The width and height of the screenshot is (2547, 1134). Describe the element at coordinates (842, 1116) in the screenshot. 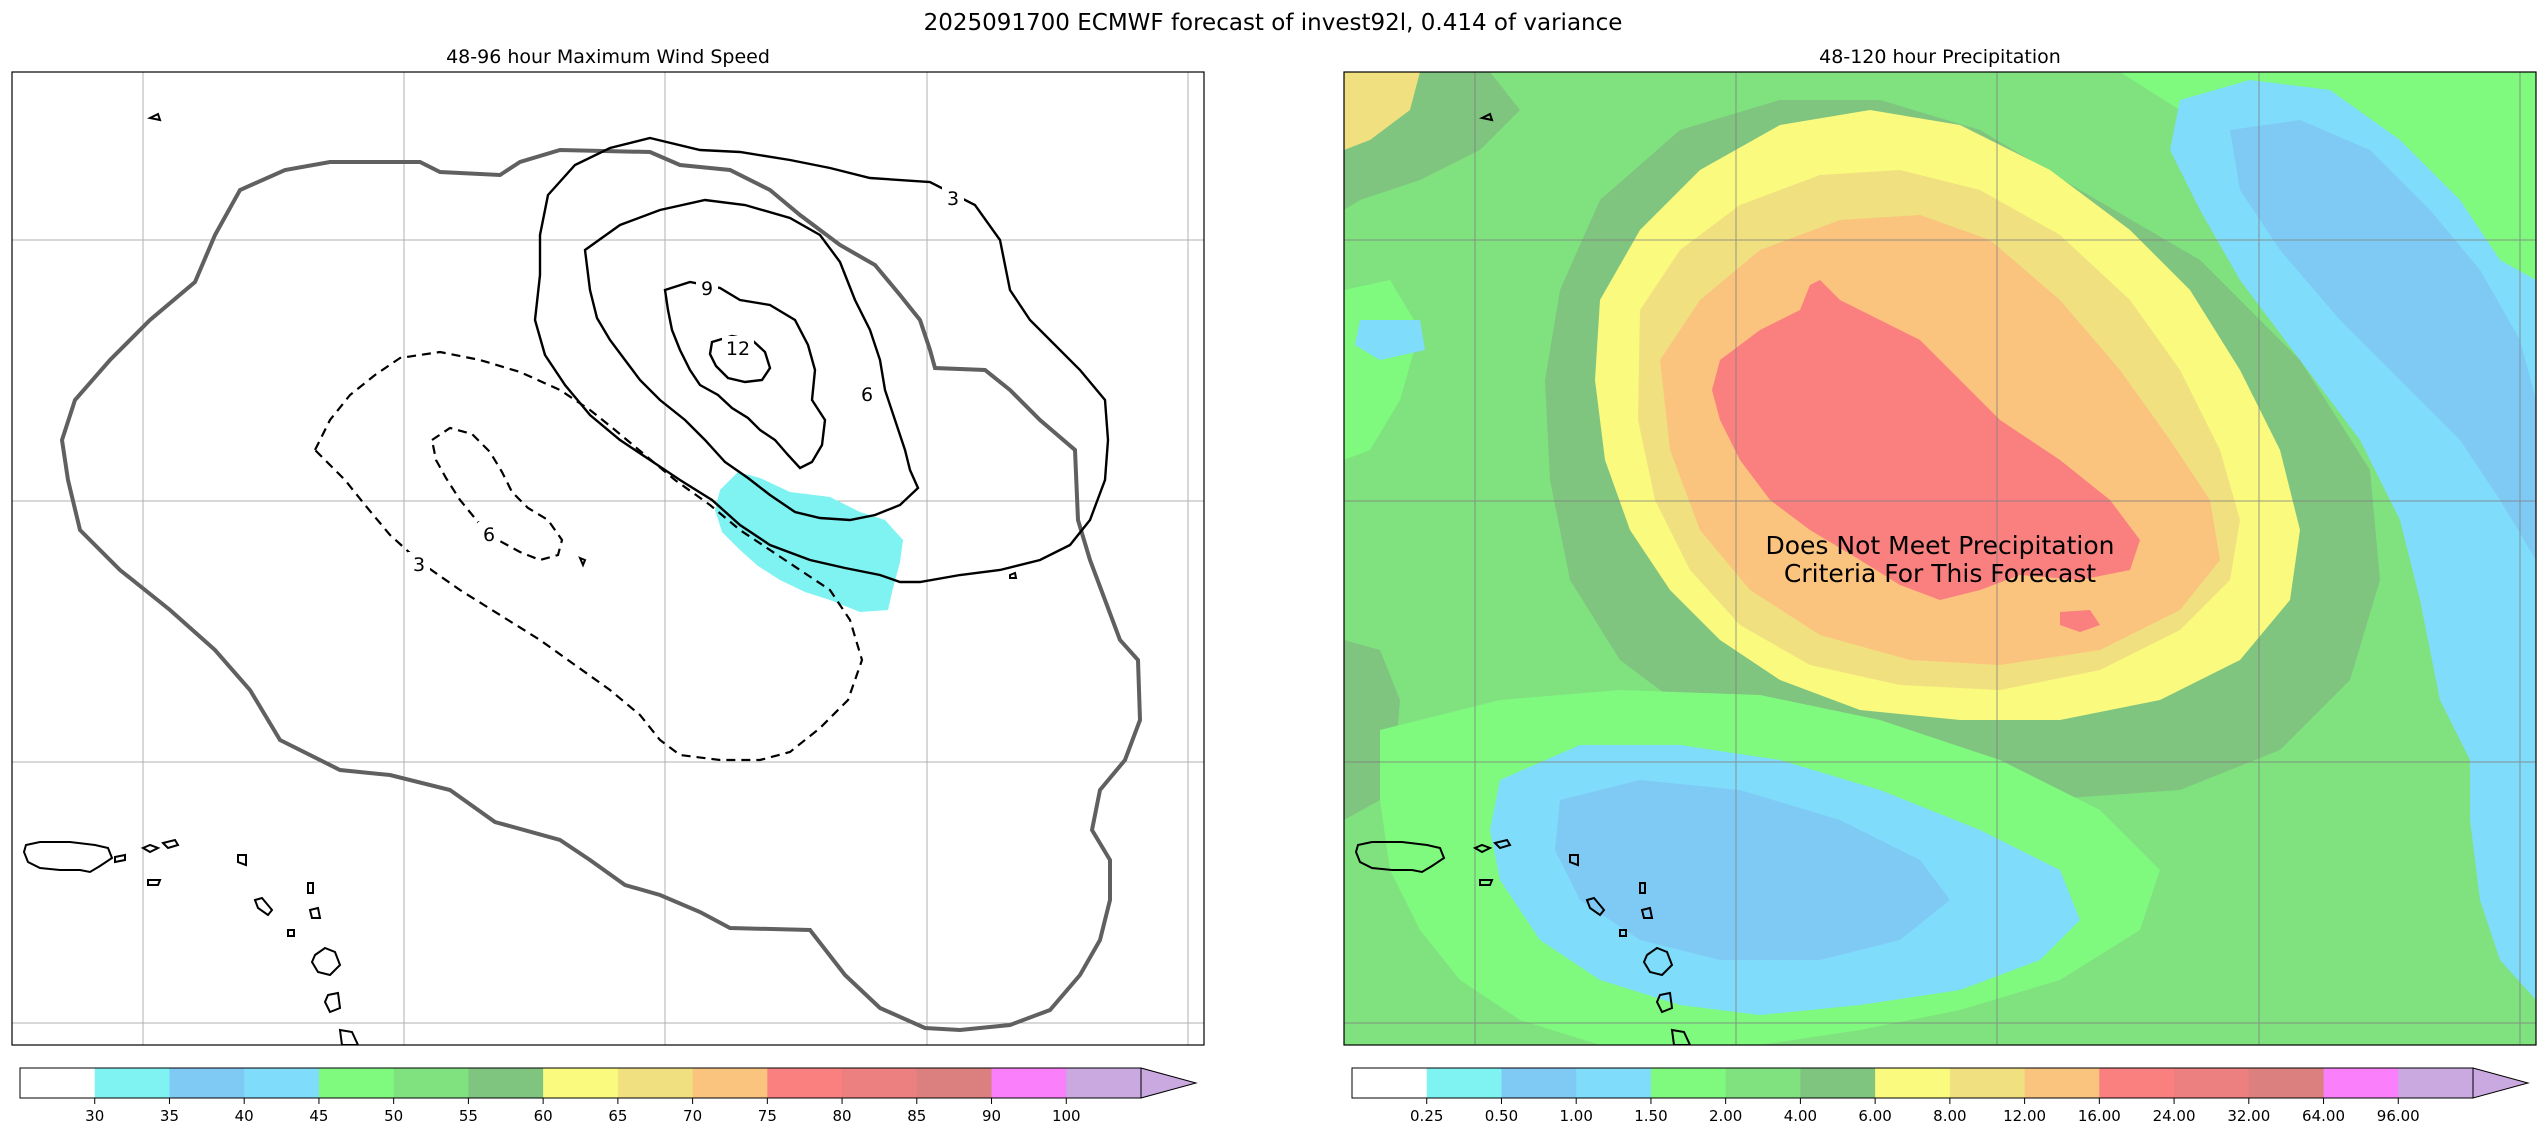

I see `wind-colorbar-tick-label: 80` at that location.